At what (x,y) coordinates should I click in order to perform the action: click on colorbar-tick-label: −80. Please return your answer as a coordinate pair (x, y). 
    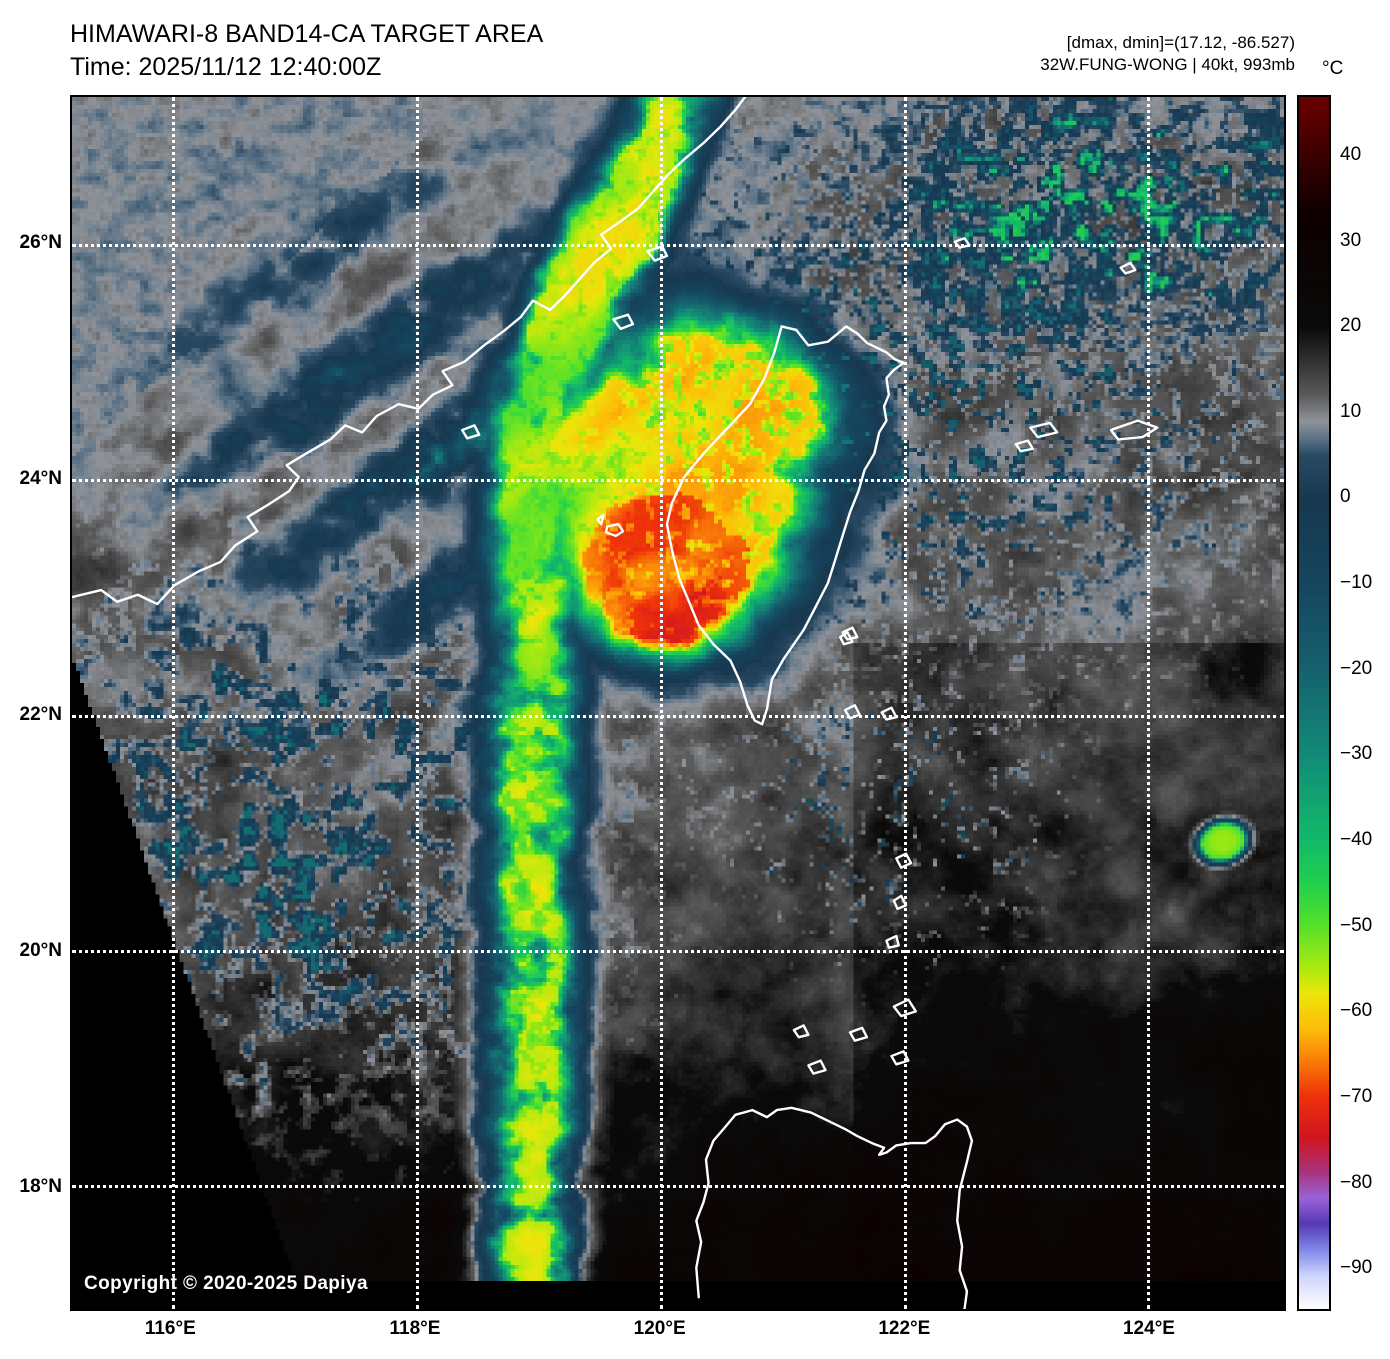
    Looking at the image, I should click on (1356, 1182).